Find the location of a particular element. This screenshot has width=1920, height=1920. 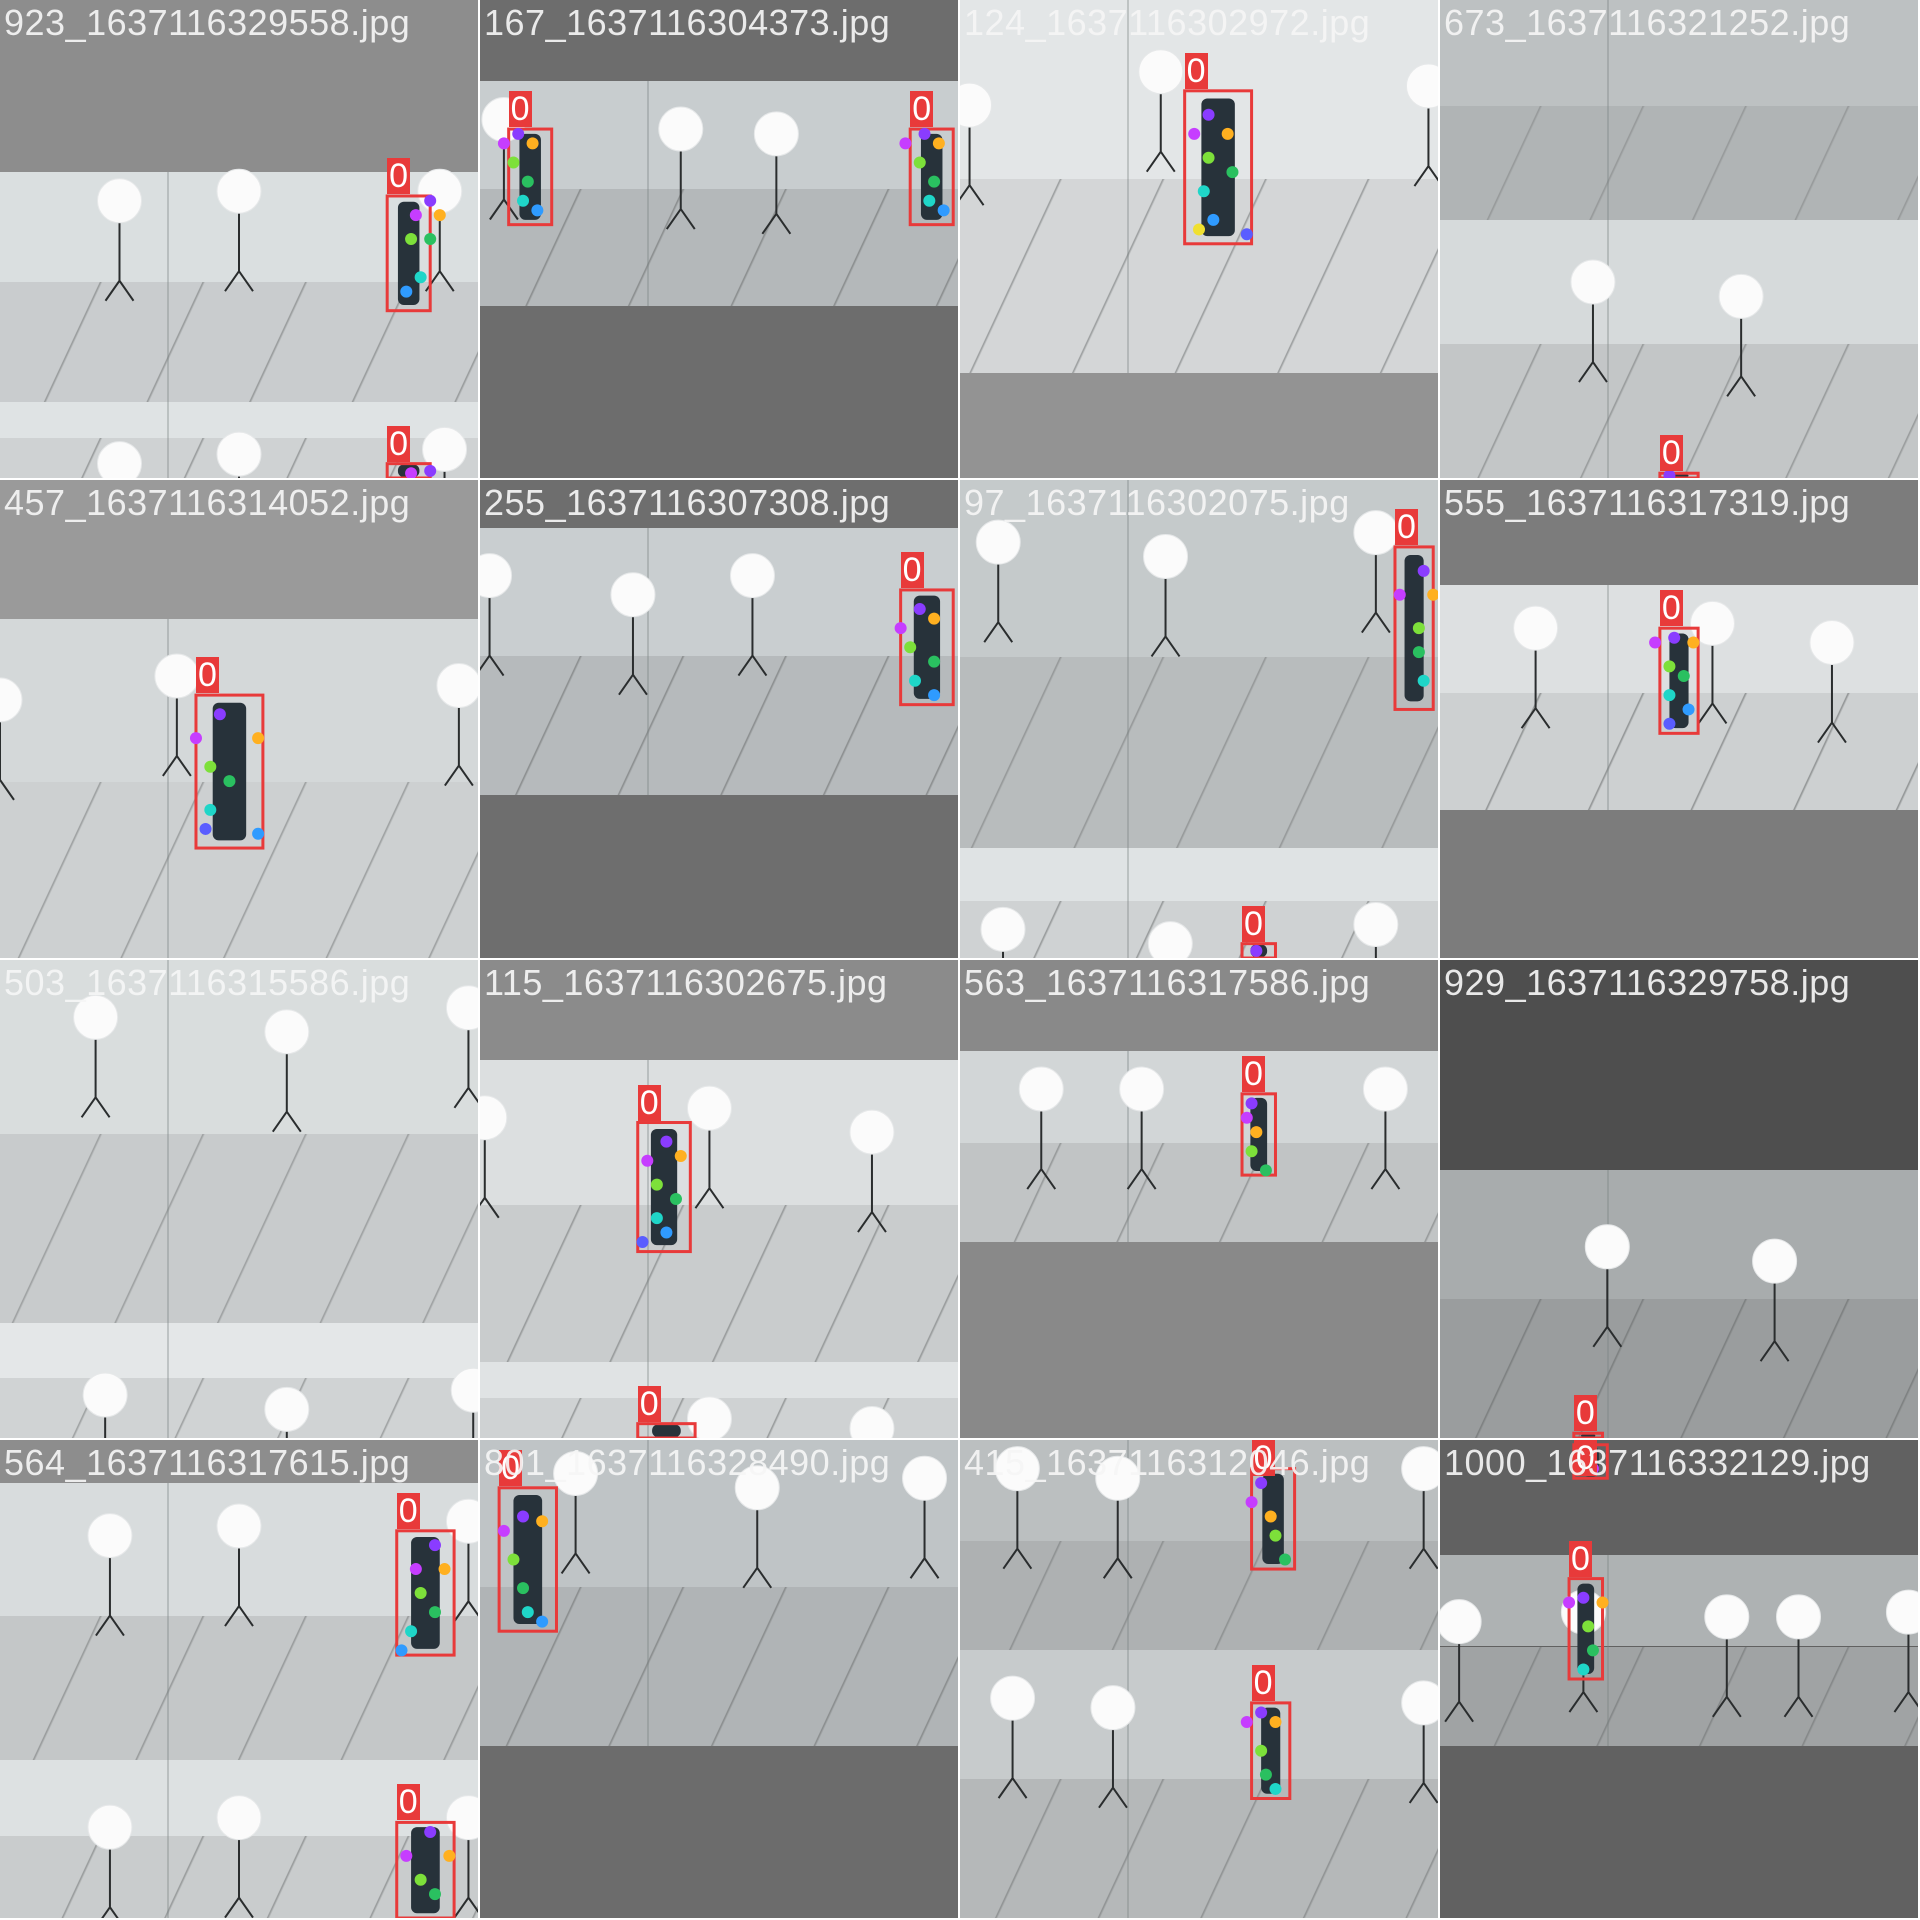

filename-label: 115_1637116302675.jpg is located at coordinates (686, 982).